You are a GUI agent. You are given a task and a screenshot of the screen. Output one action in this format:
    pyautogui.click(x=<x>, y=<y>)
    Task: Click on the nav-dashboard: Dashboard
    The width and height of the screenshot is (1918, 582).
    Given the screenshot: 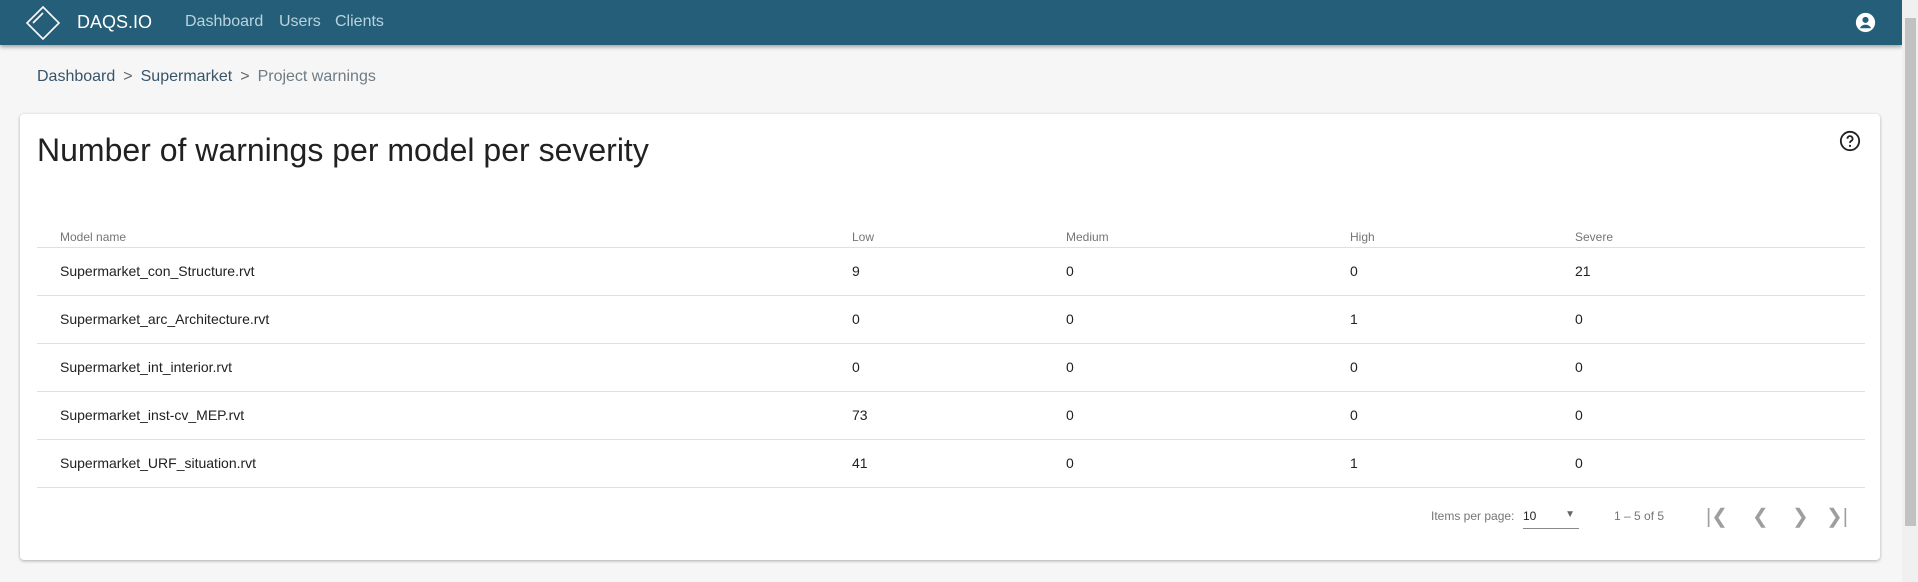 What is the action you would take?
    pyautogui.click(x=224, y=21)
    